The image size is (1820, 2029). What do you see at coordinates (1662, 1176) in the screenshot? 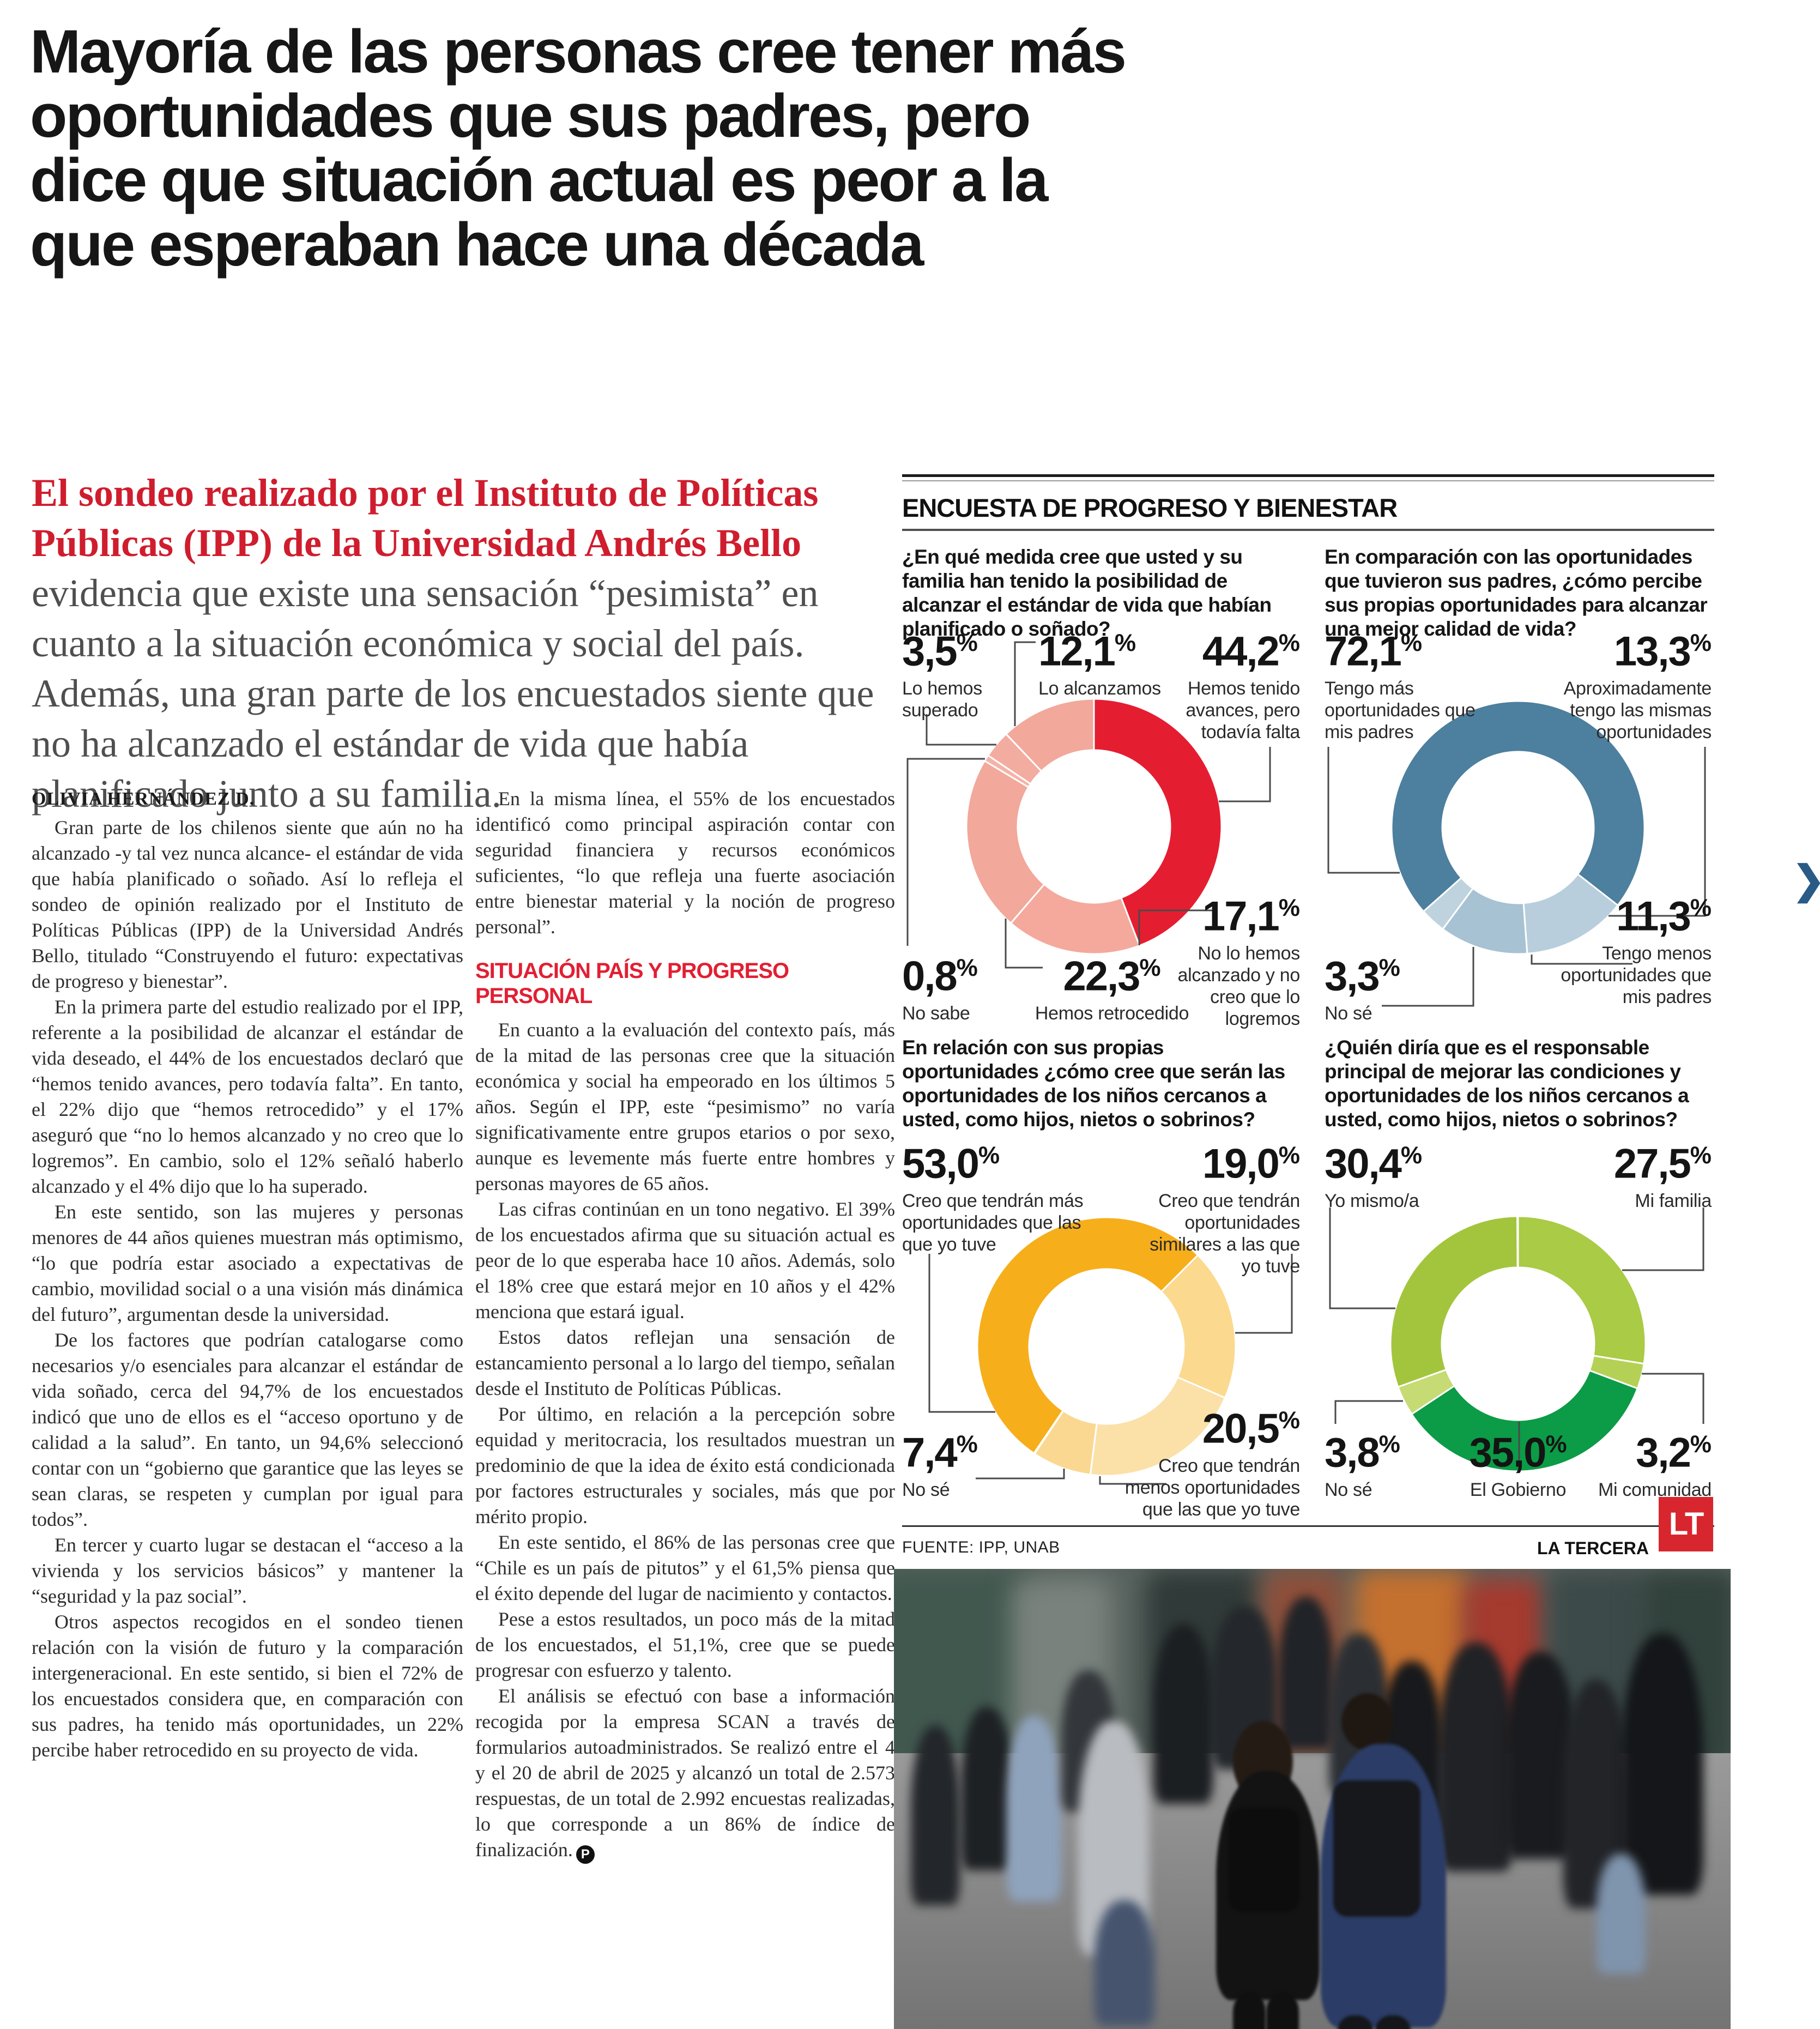
I see `callout-mi-familia: 27,5% Mi familia` at bounding box center [1662, 1176].